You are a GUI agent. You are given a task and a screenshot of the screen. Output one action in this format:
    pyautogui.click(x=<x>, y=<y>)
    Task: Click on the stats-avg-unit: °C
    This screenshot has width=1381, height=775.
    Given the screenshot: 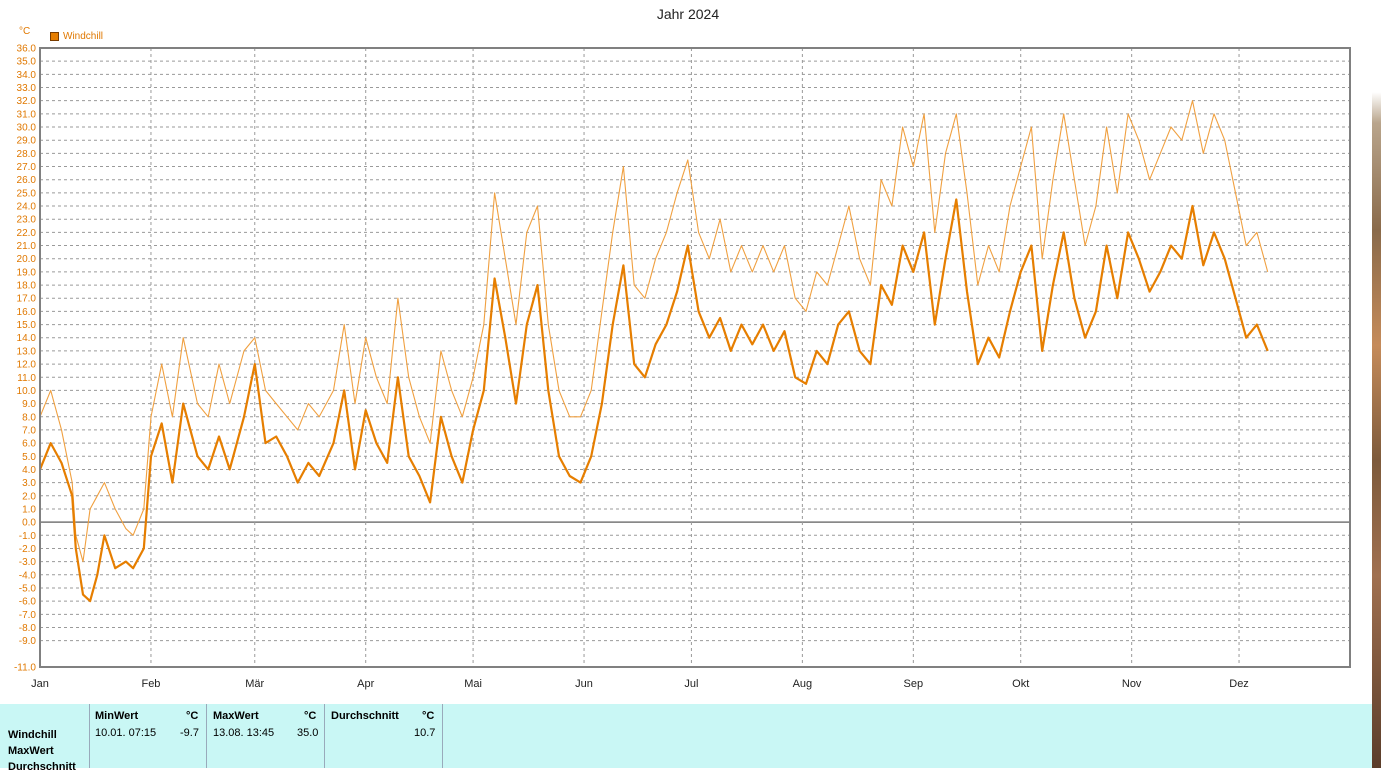 What is the action you would take?
    pyautogui.click(x=428, y=716)
    